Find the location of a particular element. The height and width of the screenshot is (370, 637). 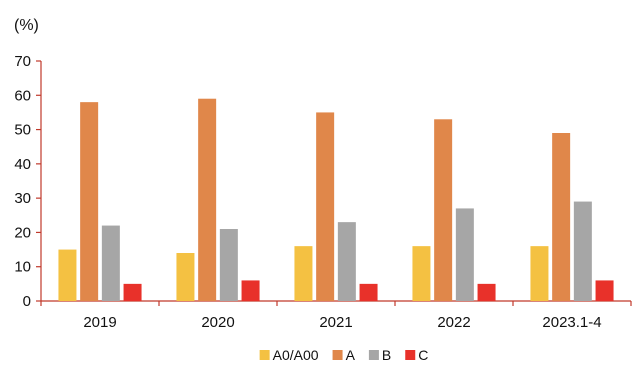

y-tick-label: 60 is located at coordinates (22, 95).